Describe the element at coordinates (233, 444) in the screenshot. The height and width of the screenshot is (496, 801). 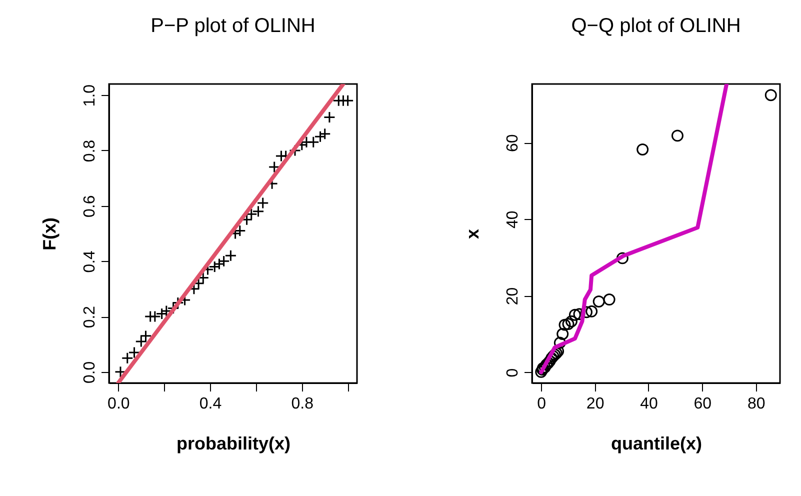
I see `x-axis-title: probability(x)` at that location.